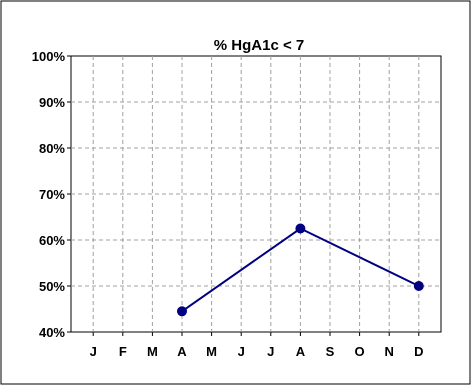 The height and width of the screenshot is (390, 471). I want to click on x-tick-label: S, so click(330, 351).